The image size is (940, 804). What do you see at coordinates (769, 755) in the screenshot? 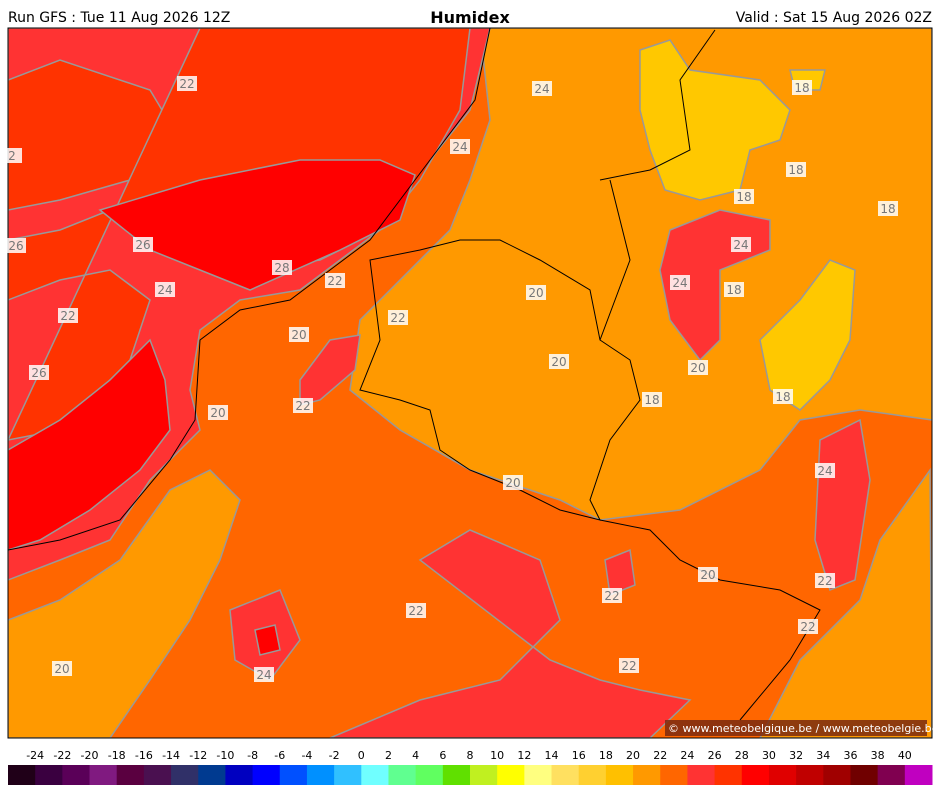
I see `legend-tick-label: 30` at bounding box center [769, 755].